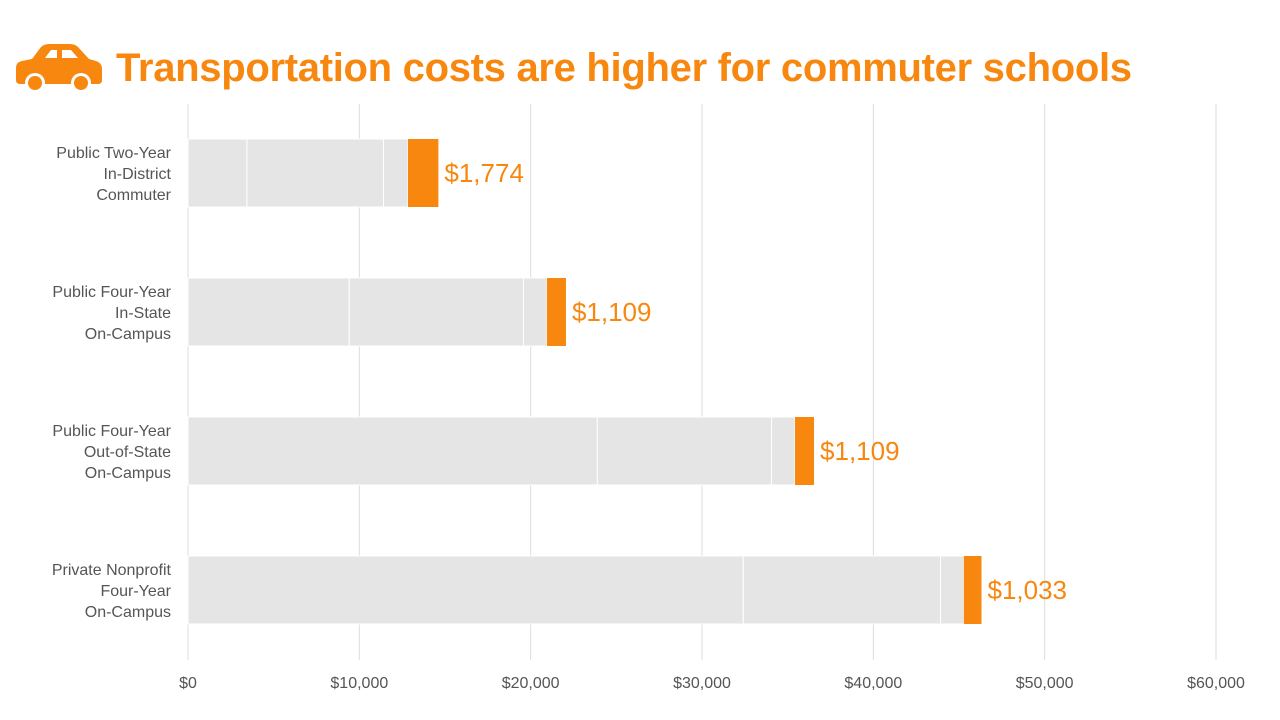  I want to click on value-label: $1,033, so click(1027, 590).